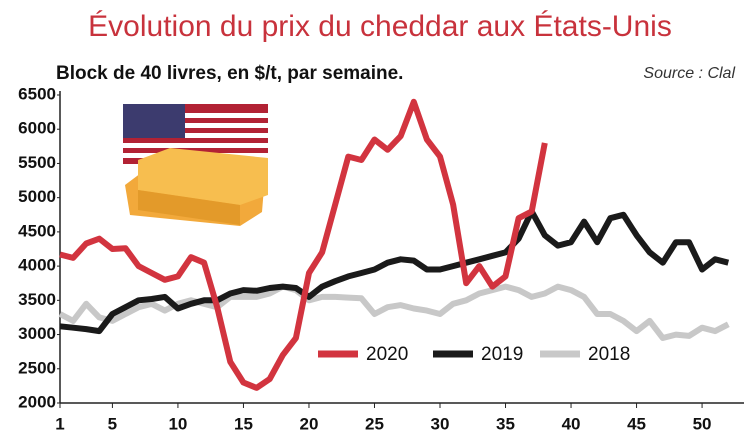 The image size is (747, 441). I want to click on flag-illustration, so click(195, 165).